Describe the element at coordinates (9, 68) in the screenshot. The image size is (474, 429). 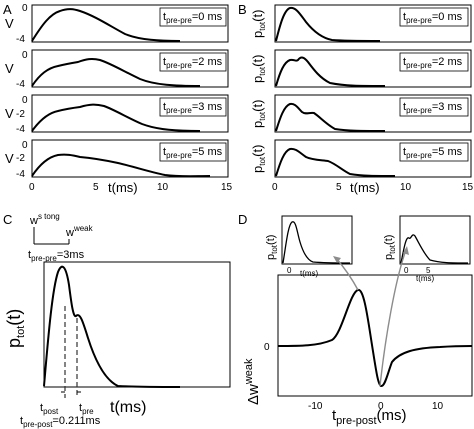
I see `panel-a-ylabel-2: V` at that location.